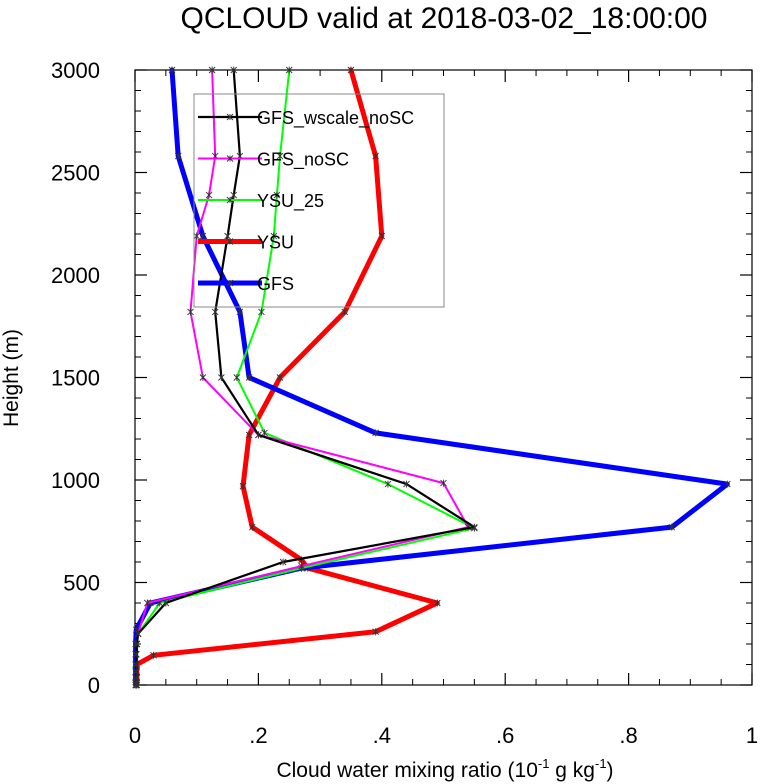 The height and width of the screenshot is (784, 767). I want to click on x-tick-label: .6, so click(505, 735).